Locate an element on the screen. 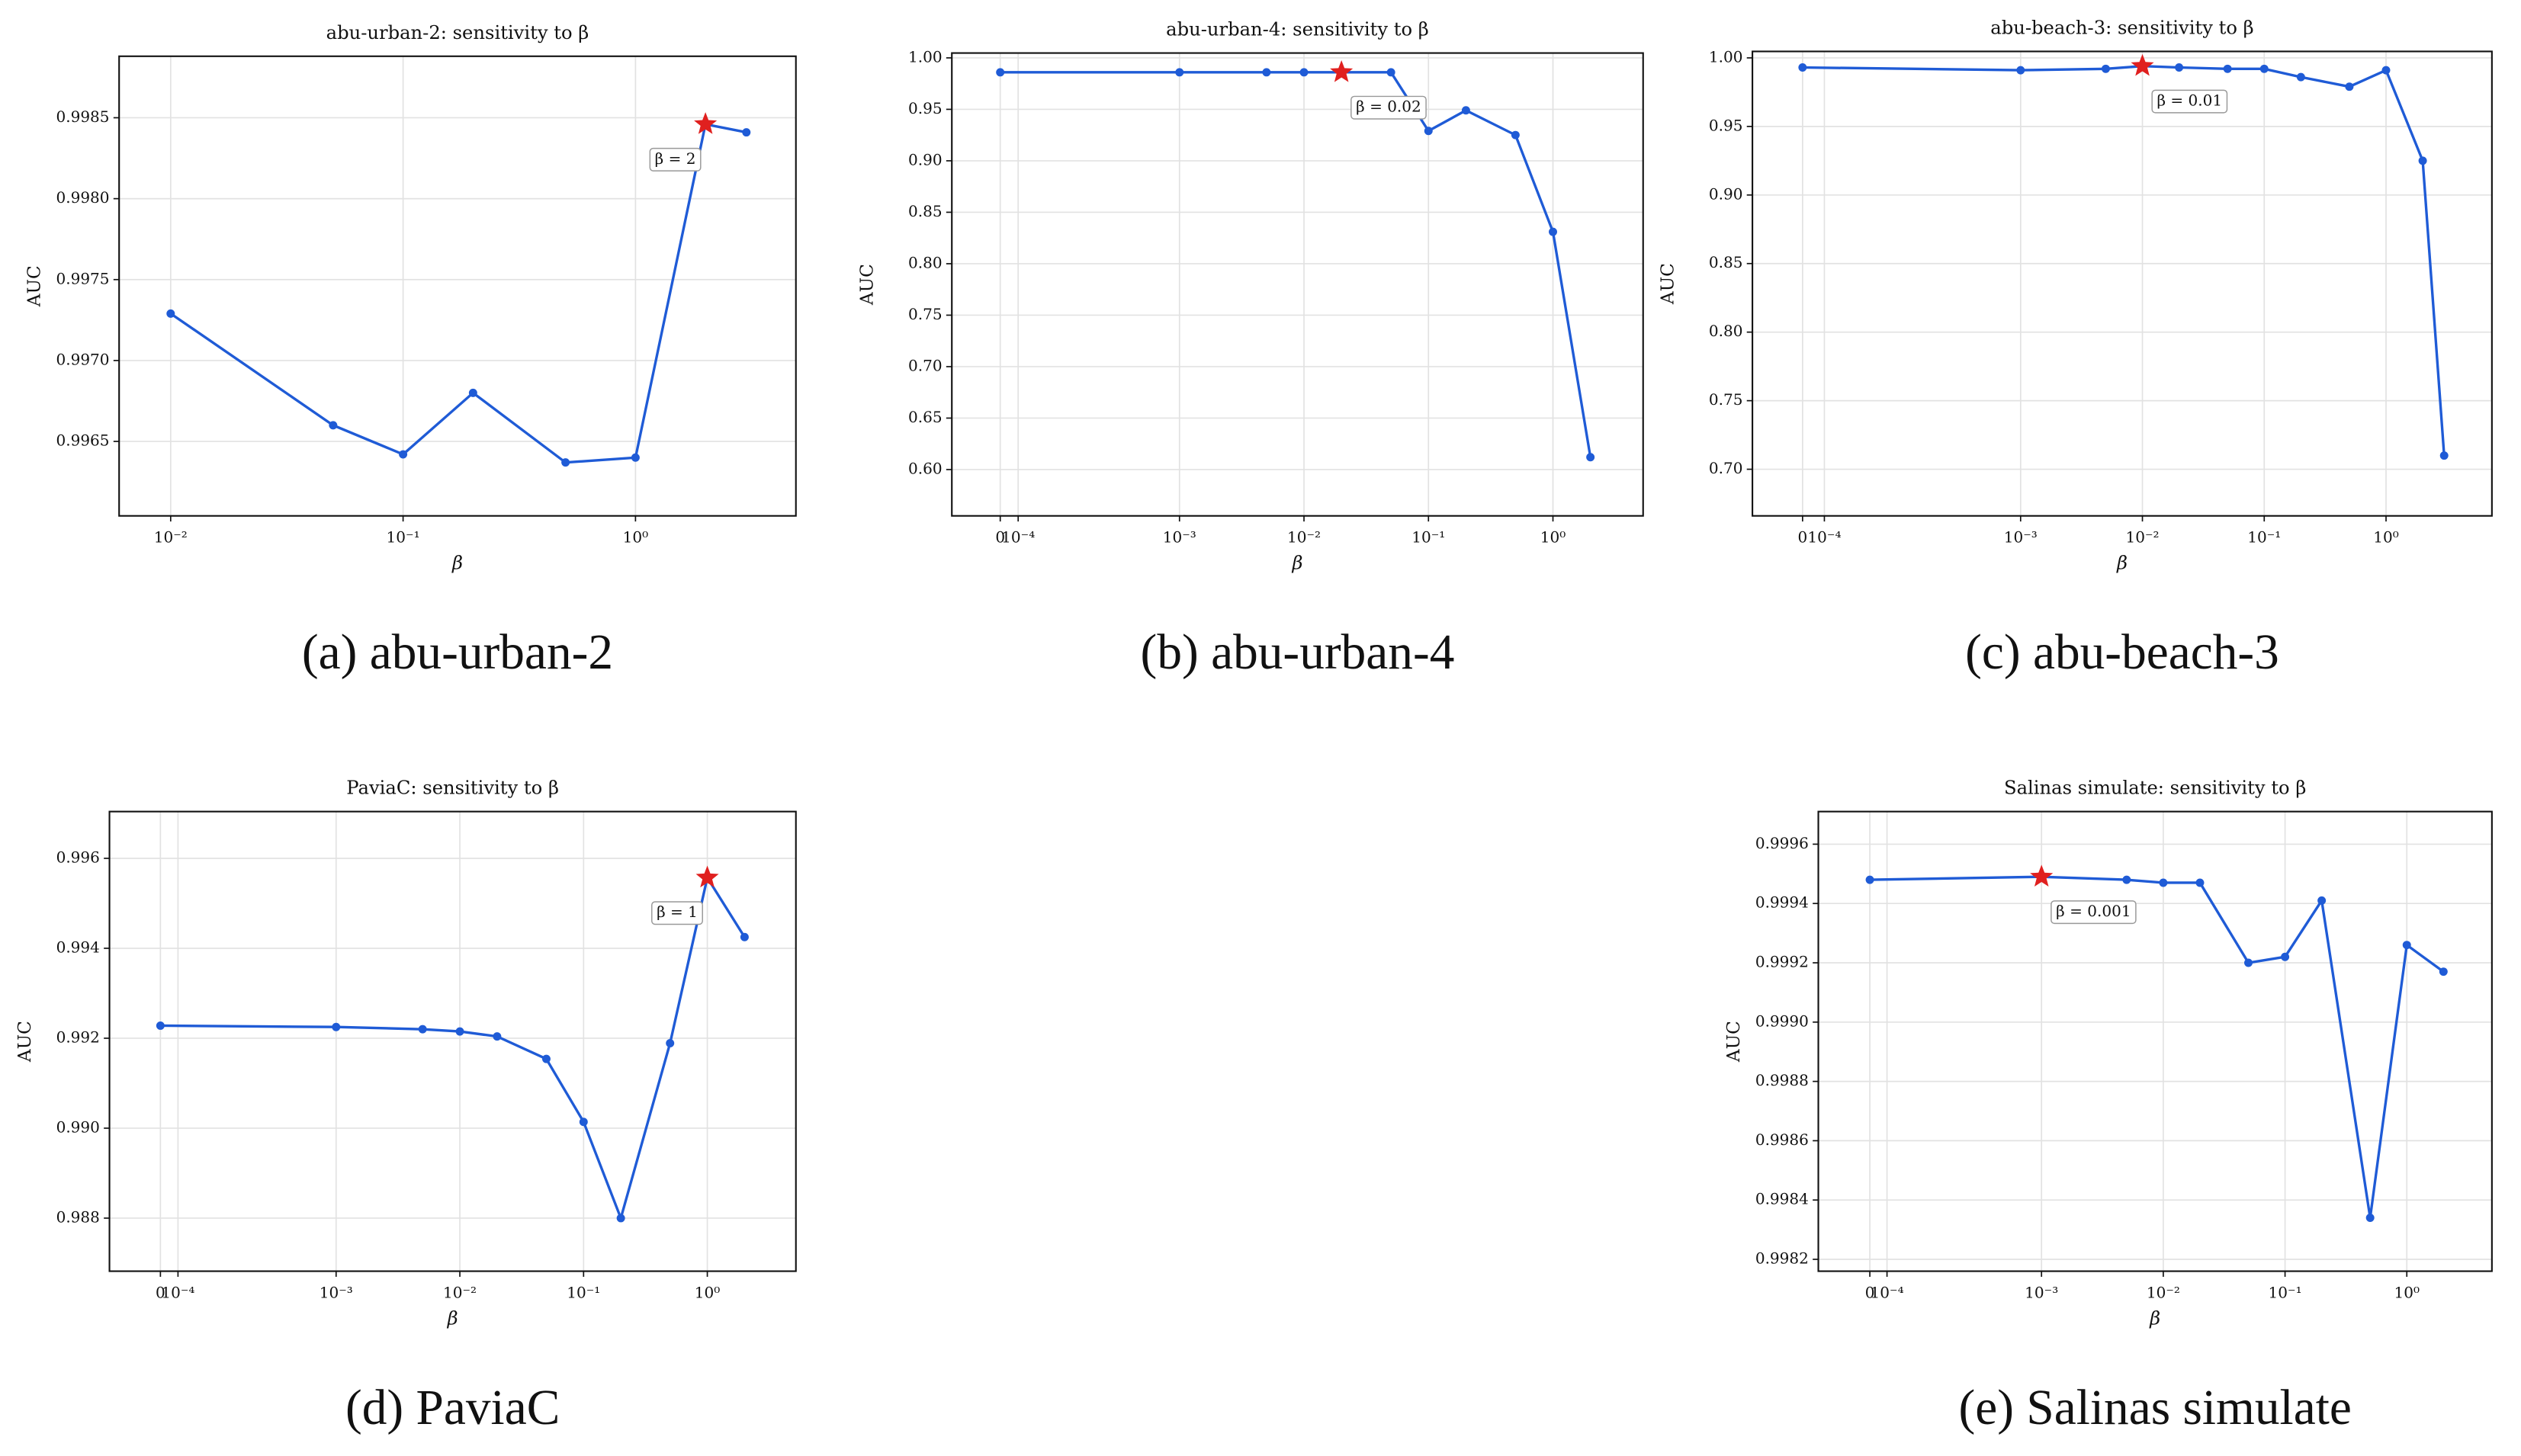 This screenshot has width=2521, height=1456. annotation: β = 2 is located at coordinates (675, 158).